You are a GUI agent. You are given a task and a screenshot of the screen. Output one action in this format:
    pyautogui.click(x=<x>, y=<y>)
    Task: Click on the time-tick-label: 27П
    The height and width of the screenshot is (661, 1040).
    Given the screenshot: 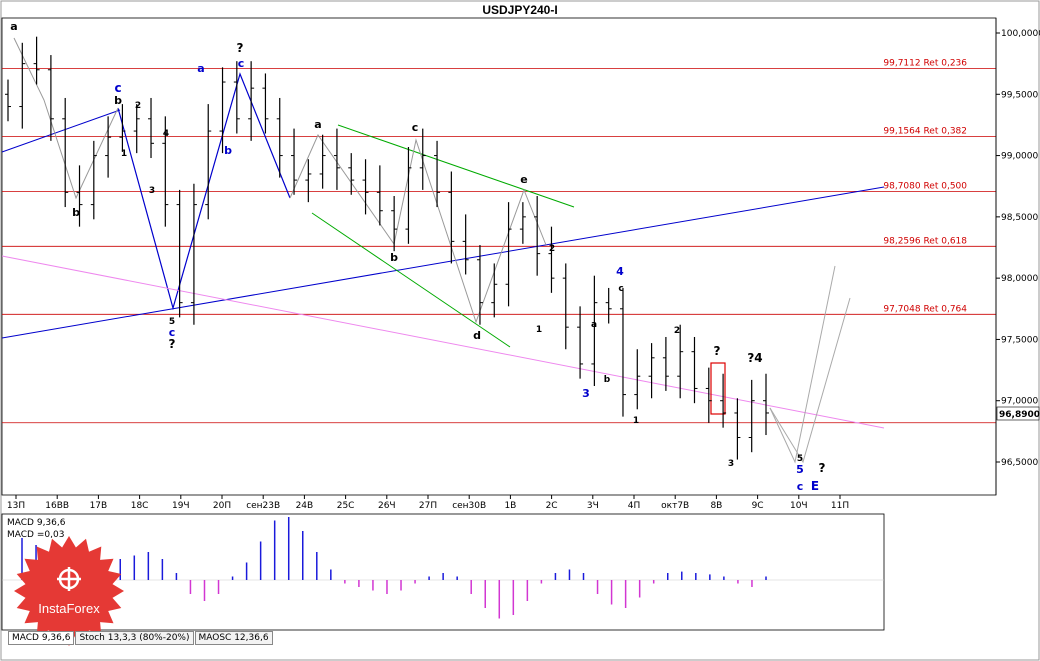 What is the action you would take?
    pyautogui.click(x=428, y=506)
    